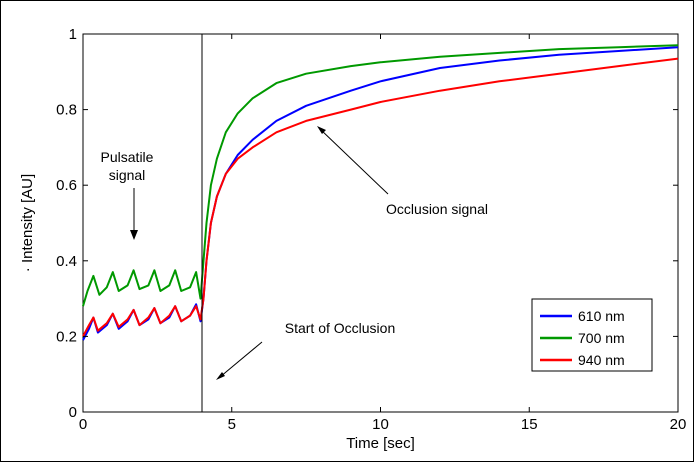 The height and width of the screenshot is (462, 694). What do you see at coordinates (73, 412) in the screenshot?
I see `y-tick-label: 0` at bounding box center [73, 412].